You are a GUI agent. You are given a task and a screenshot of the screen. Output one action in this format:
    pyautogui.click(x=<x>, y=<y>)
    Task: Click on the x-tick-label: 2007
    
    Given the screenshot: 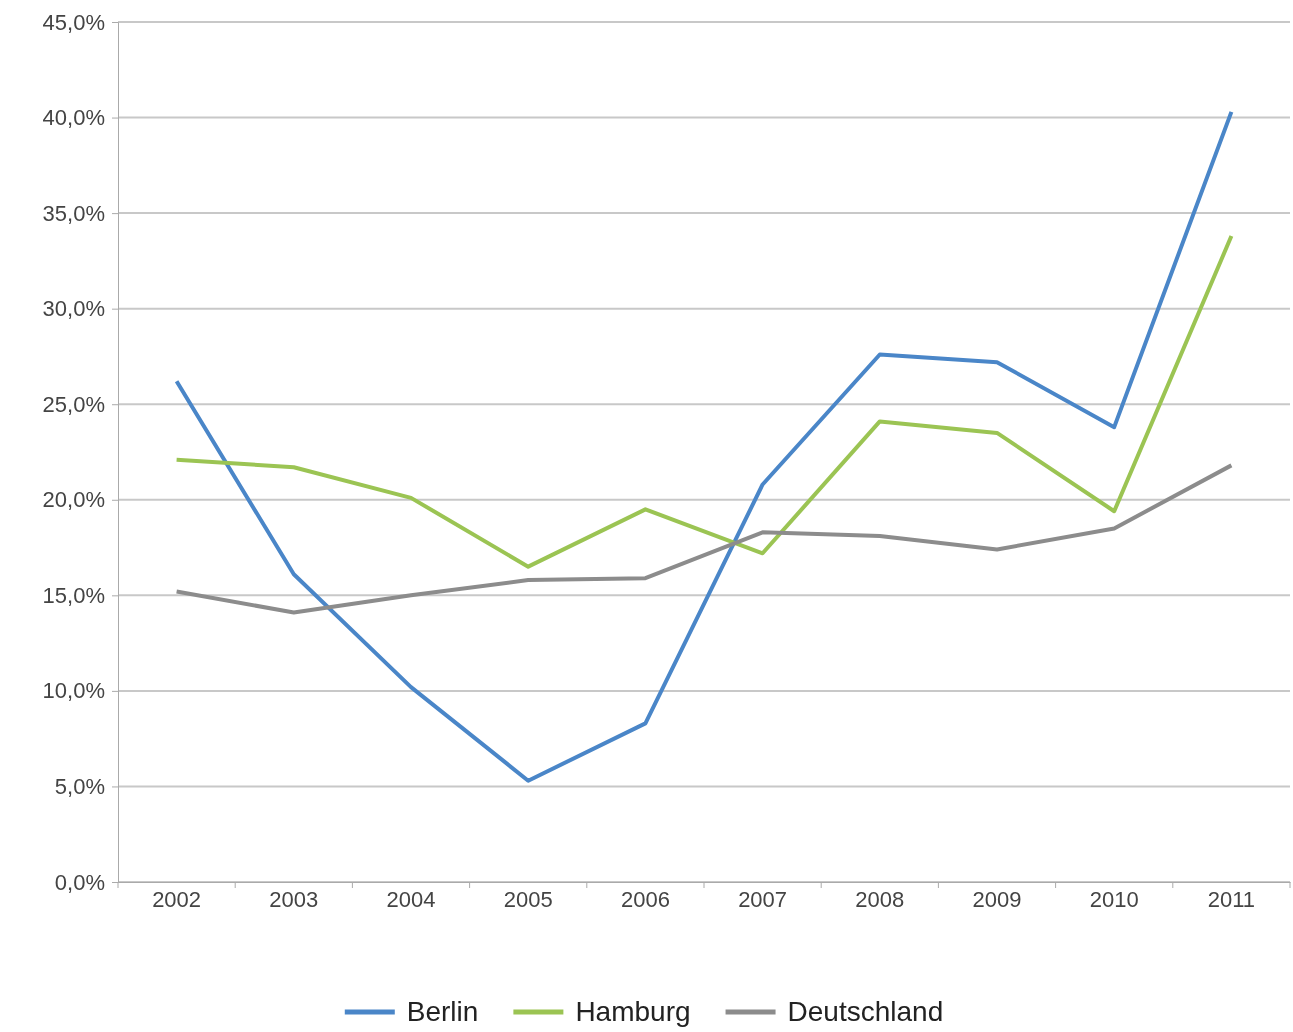 What is the action you would take?
    pyautogui.click(x=763, y=899)
    